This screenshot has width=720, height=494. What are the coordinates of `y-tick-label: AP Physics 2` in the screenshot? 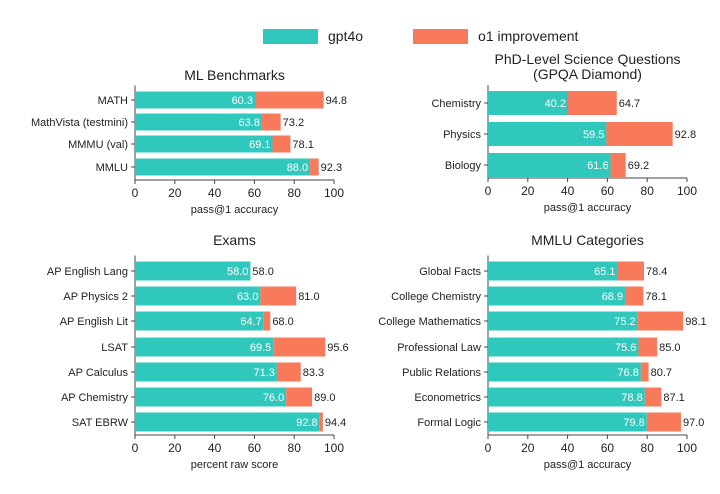 It's located at (95, 297).